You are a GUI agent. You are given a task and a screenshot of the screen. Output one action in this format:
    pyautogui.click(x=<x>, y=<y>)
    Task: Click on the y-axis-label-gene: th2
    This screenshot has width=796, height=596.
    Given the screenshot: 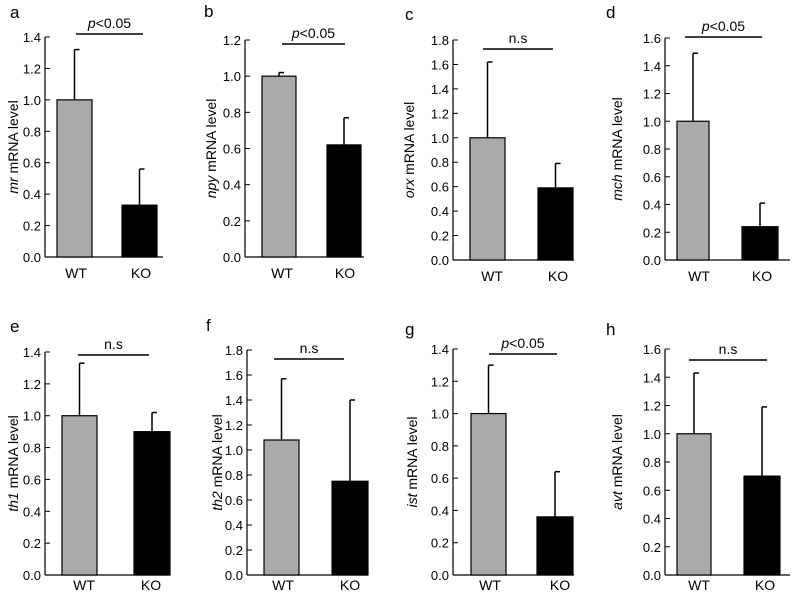 What is the action you would take?
    pyautogui.click(x=217, y=501)
    